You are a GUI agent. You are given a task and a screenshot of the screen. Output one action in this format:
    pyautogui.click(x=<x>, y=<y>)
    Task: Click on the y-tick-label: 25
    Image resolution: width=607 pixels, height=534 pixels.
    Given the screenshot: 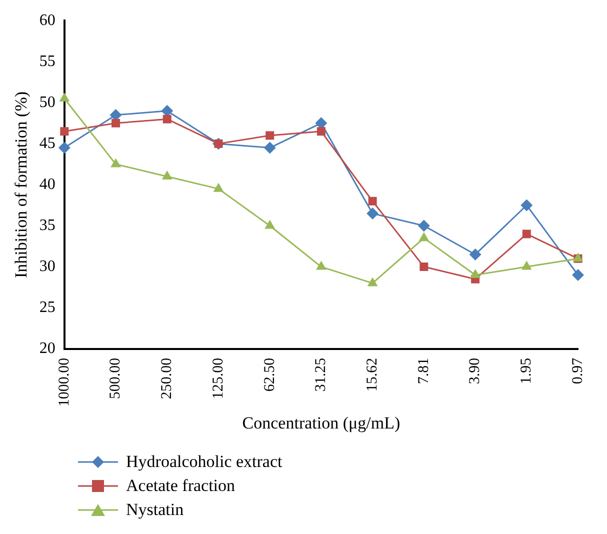 What is the action you would take?
    pyautogui.click(x=47, y=307)
    